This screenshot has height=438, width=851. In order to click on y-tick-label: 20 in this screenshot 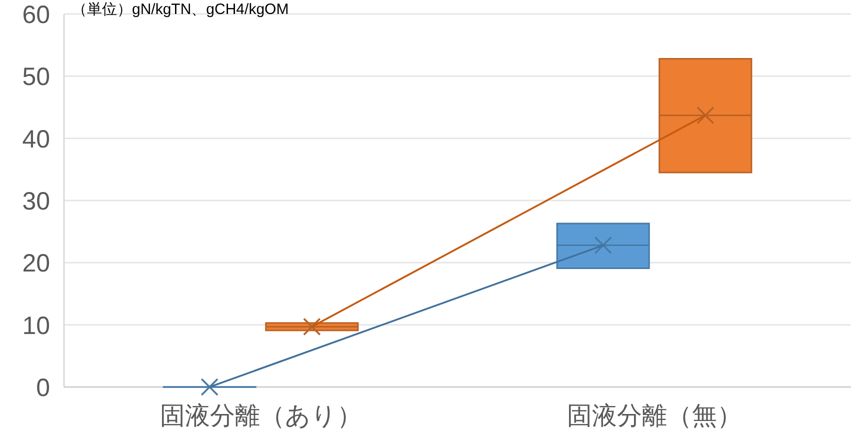, I will do `click(36, 264)`.